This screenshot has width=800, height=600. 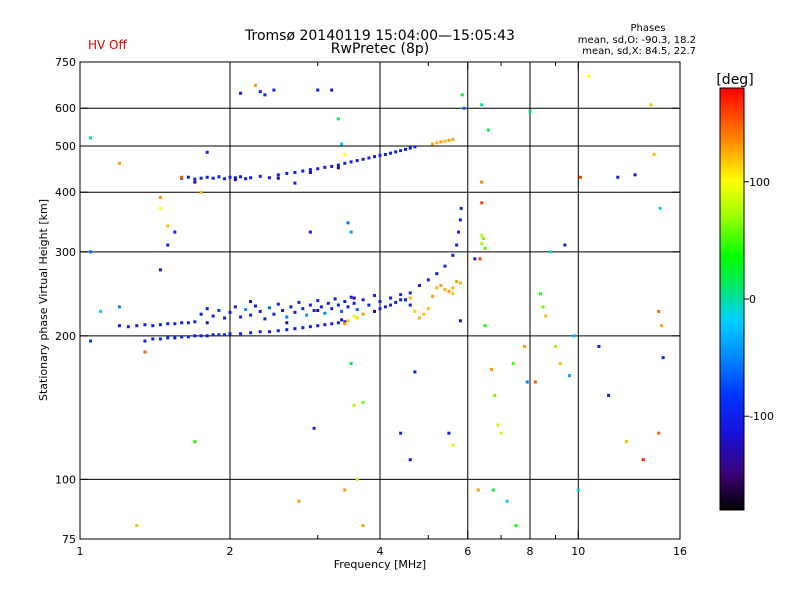 I want to click on x-tick-label: 16, so click(x=680, y=551).